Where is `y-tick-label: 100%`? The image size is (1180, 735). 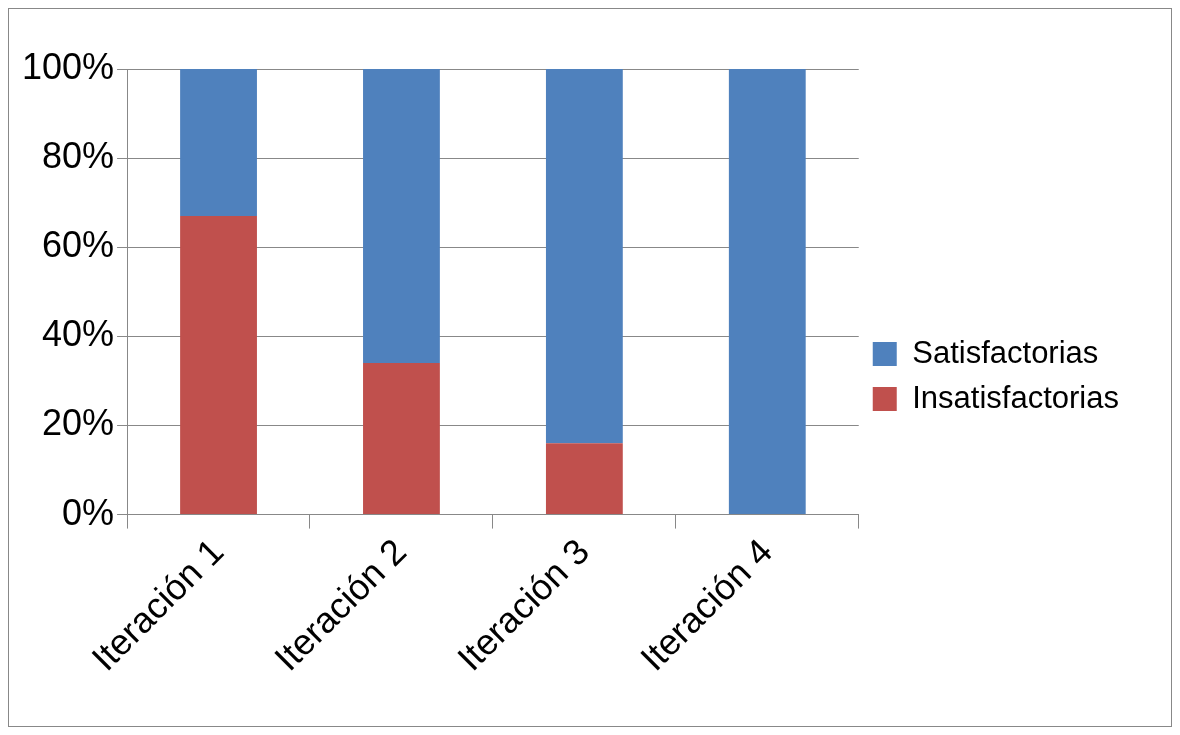 y-tick-label: 100% is located at coordinates (68, 66).